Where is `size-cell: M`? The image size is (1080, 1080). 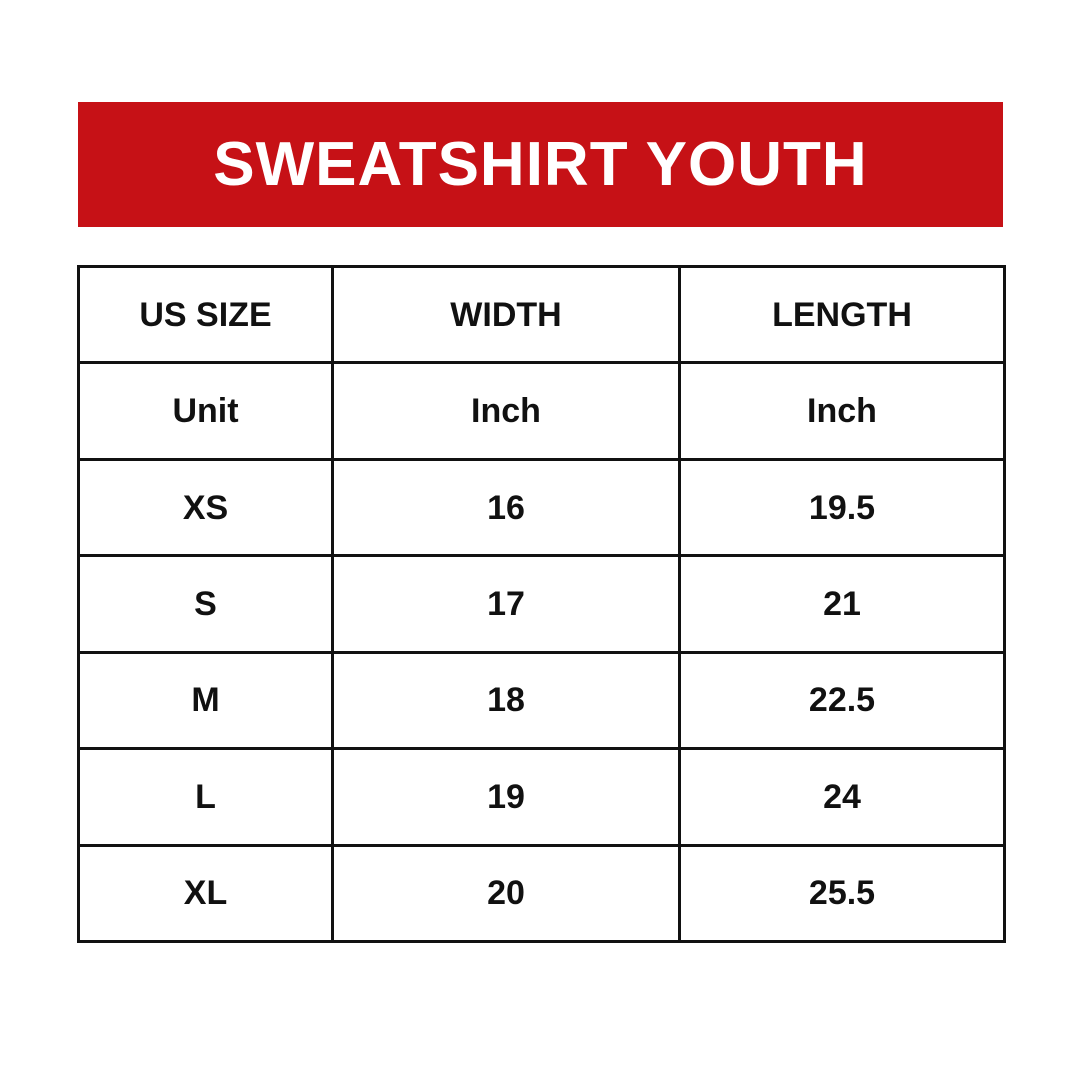 size-cell: M is located at coordinates (205, 700).